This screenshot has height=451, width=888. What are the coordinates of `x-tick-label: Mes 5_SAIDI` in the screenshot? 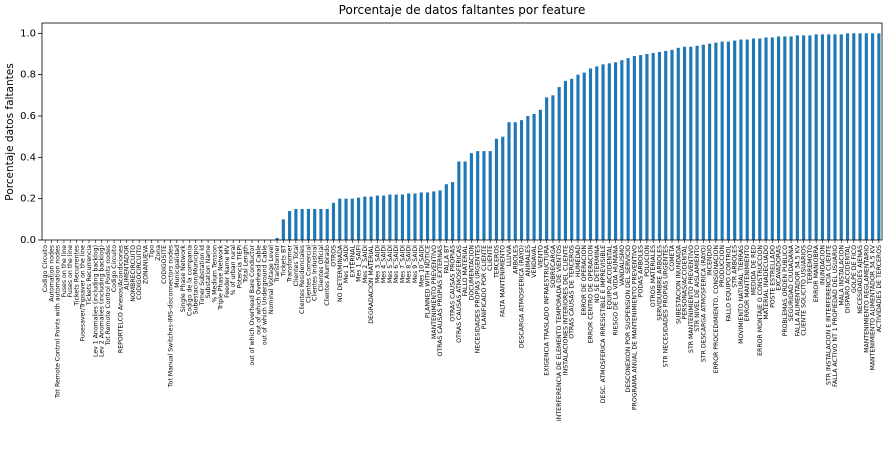 It's located at (390, 264).